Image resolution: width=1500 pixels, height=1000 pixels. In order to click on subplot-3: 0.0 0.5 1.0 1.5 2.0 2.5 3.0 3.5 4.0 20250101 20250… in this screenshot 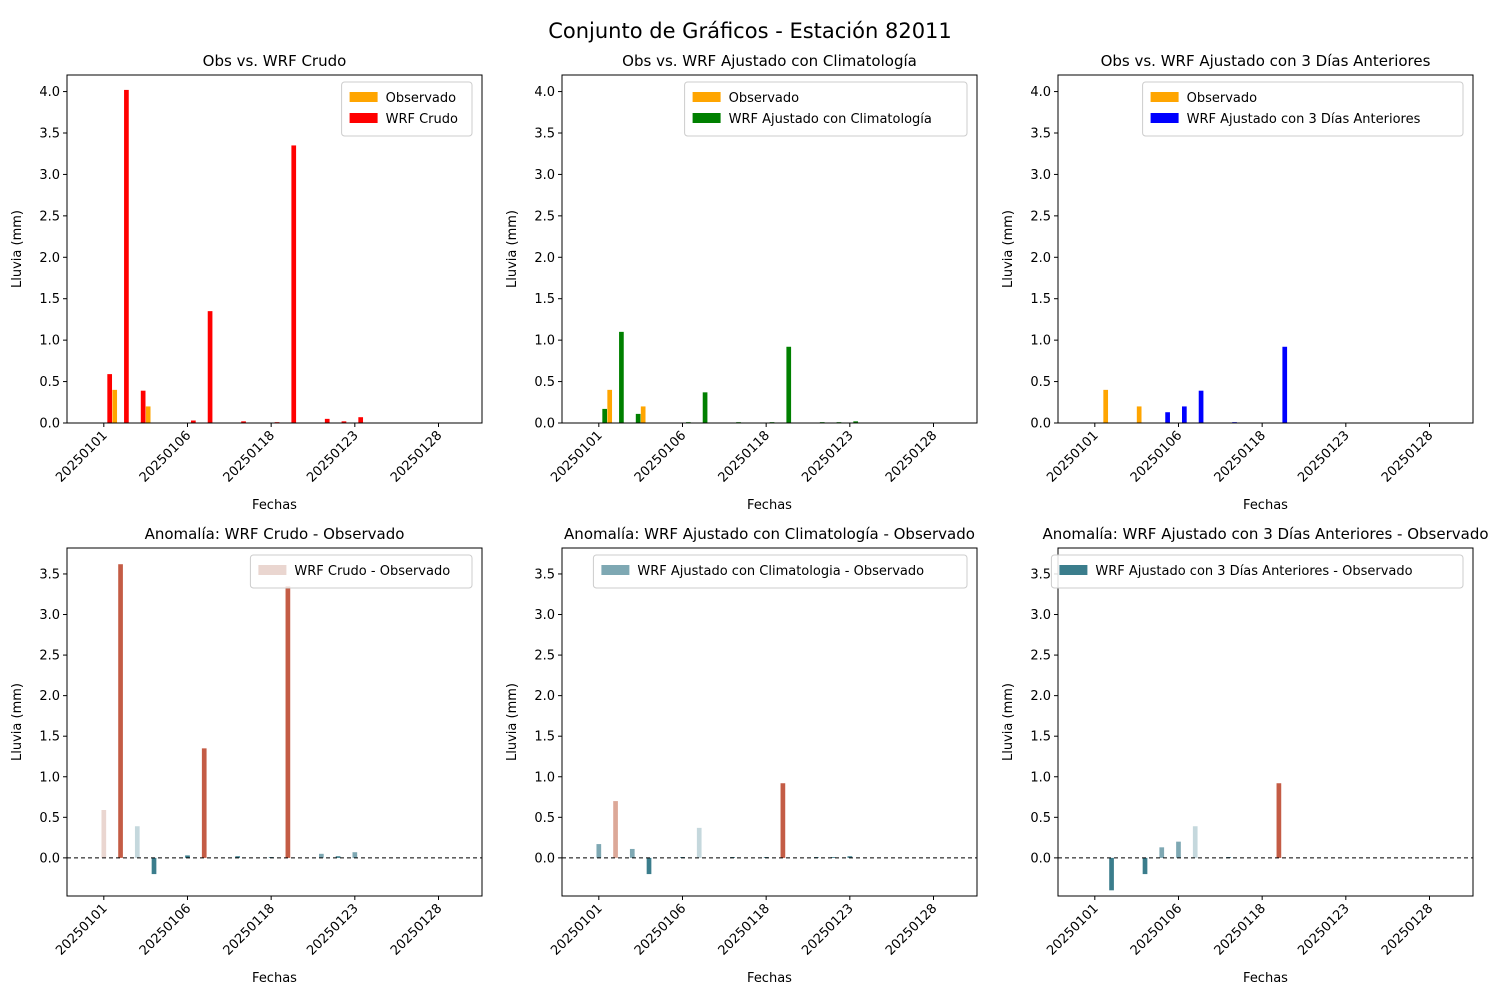, I will do `click(1237, 282)`.